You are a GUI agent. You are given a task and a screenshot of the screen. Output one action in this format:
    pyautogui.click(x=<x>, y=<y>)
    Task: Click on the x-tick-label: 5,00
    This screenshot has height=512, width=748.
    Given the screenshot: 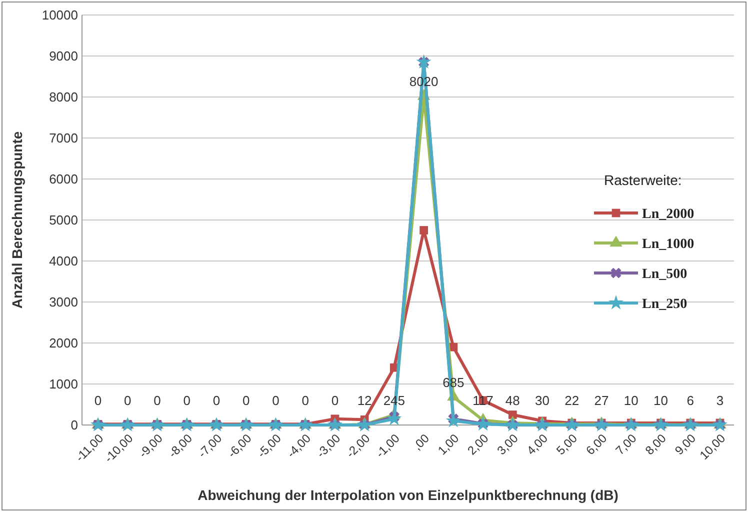 What is the action you would take?
    pyautogui.click(x=567, y=444)
    